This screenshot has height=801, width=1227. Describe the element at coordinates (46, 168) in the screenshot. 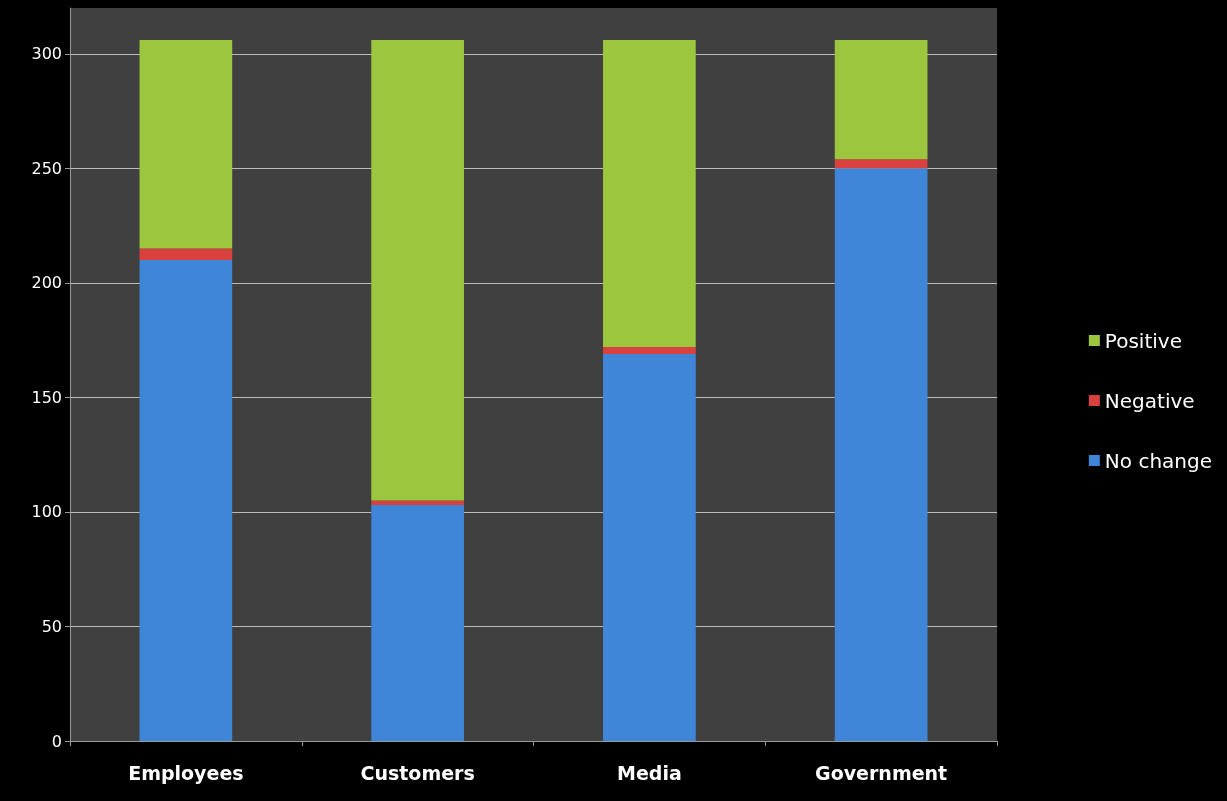

I see `y-tick-label: 250` at that location.